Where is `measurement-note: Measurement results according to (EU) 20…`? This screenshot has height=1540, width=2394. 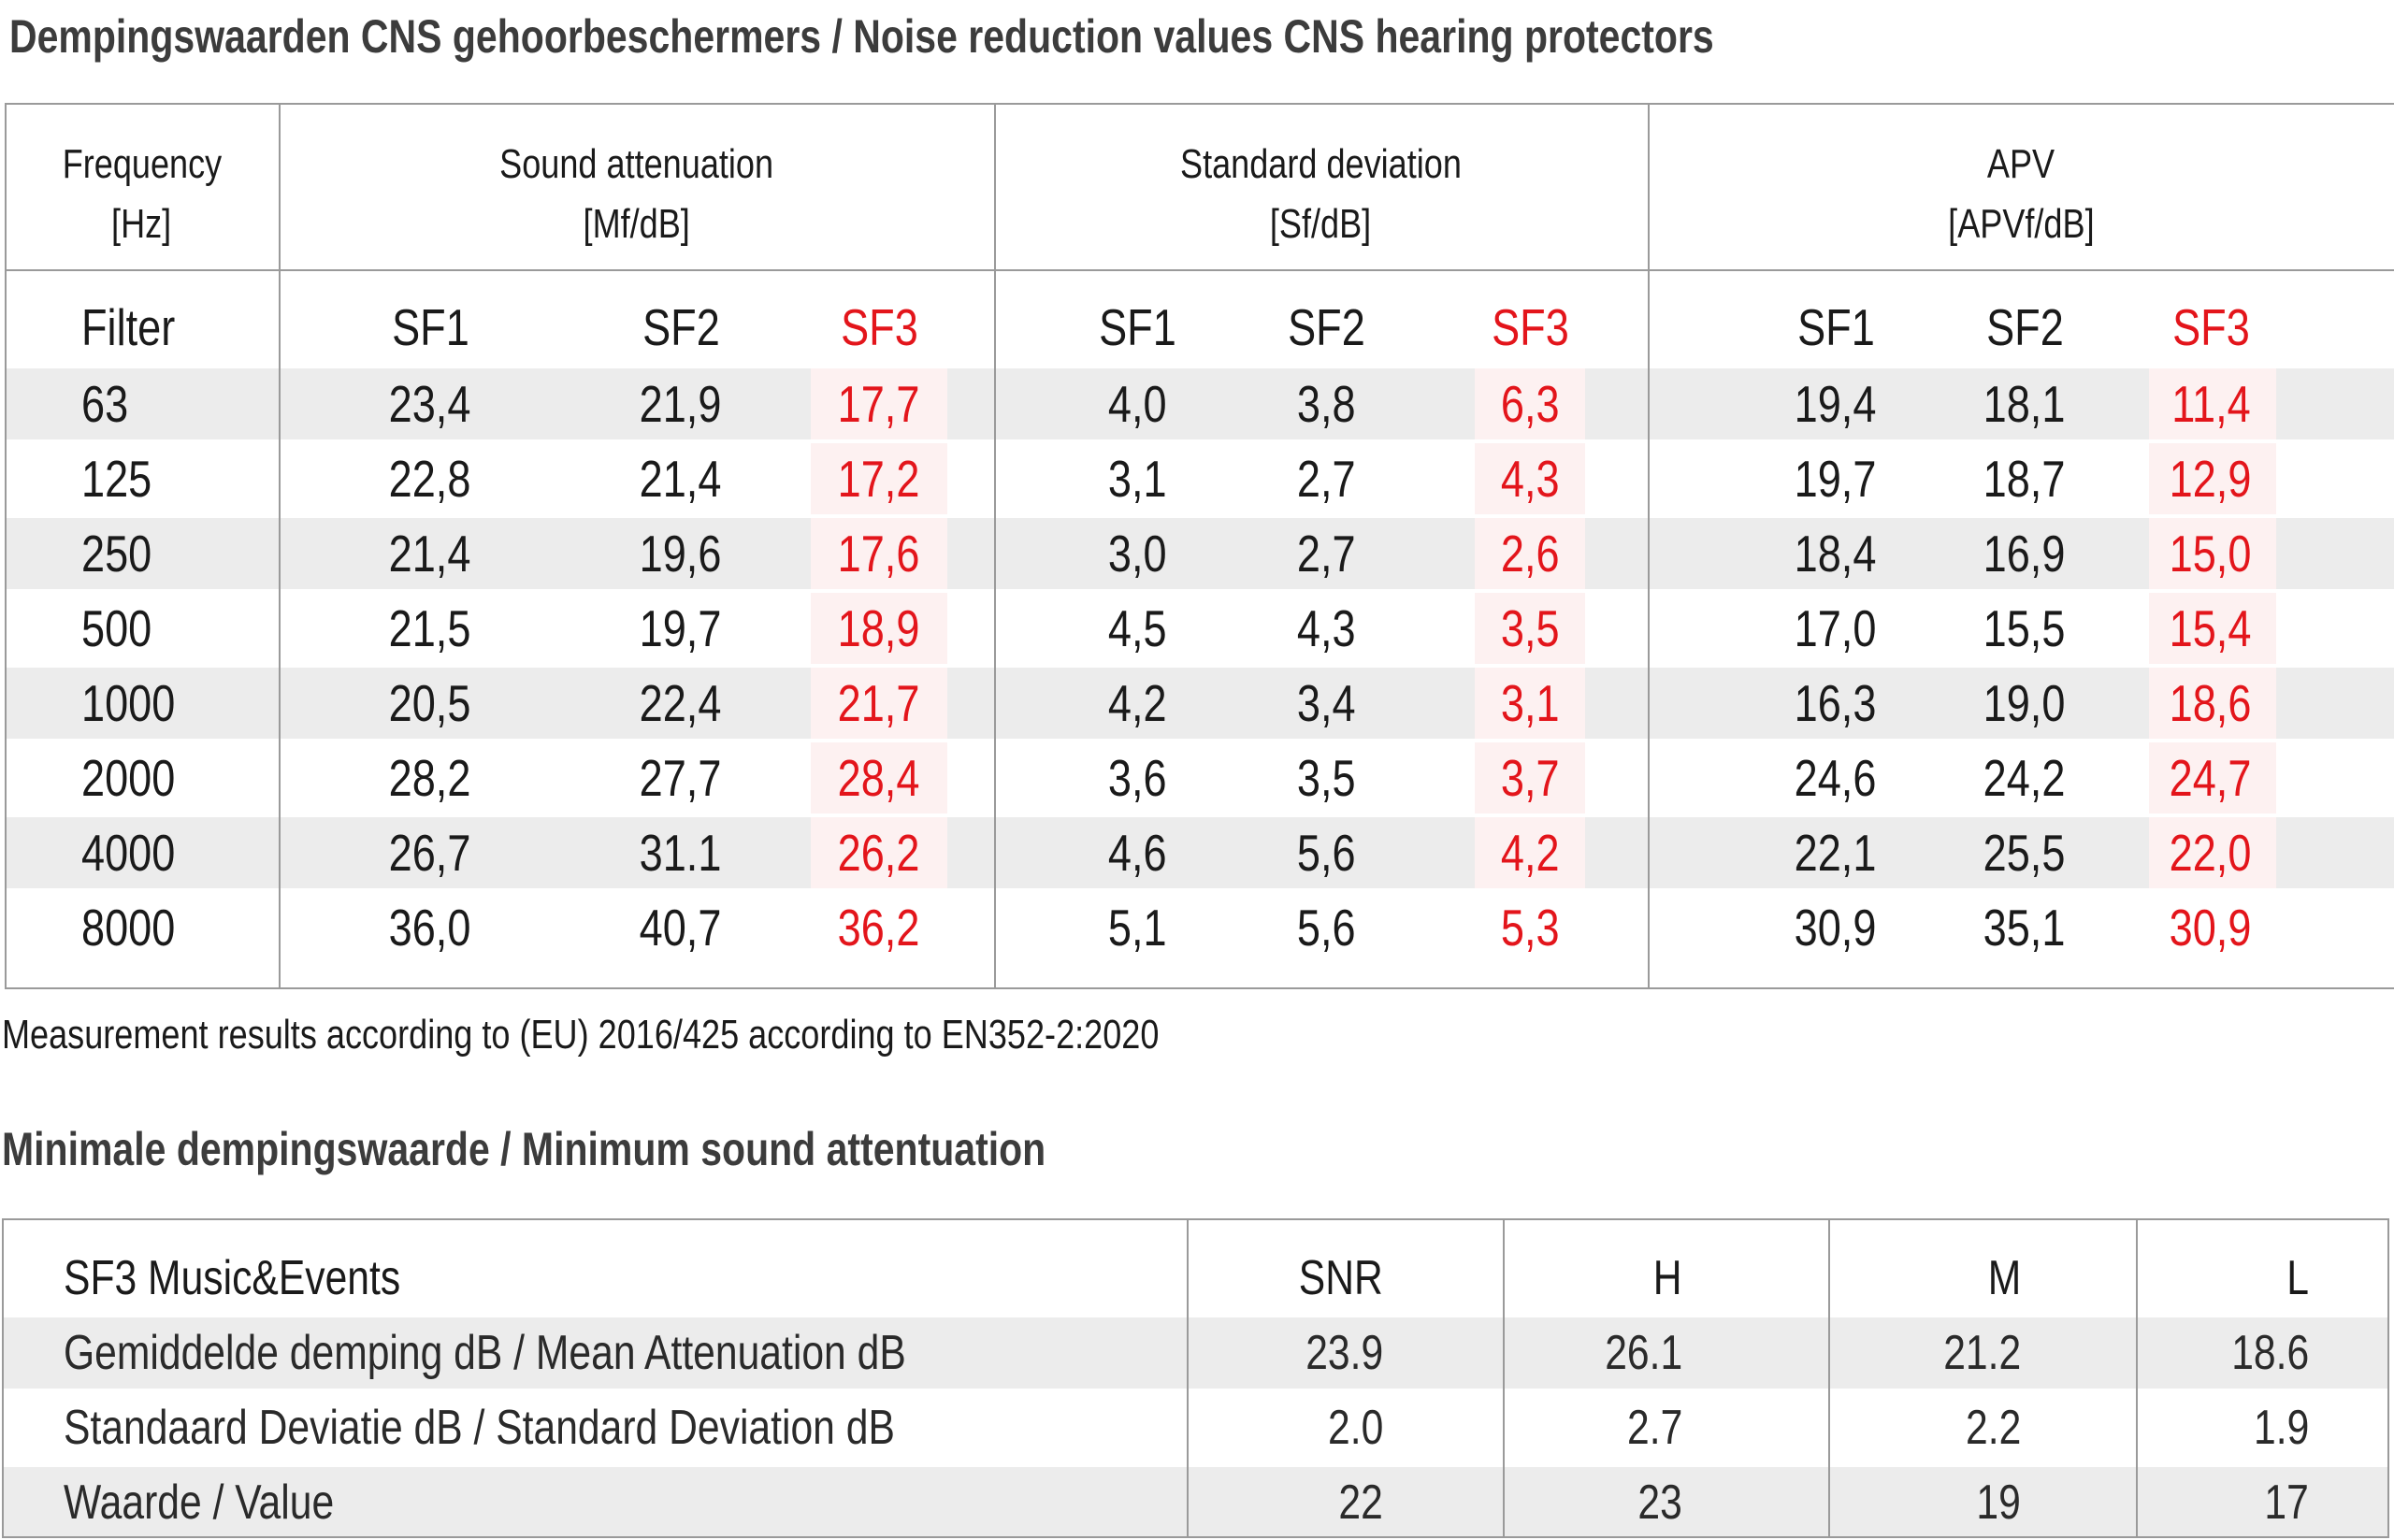 measurement-note: Measurement results according to (EU) 20… is located at coordinates (581, 1035).